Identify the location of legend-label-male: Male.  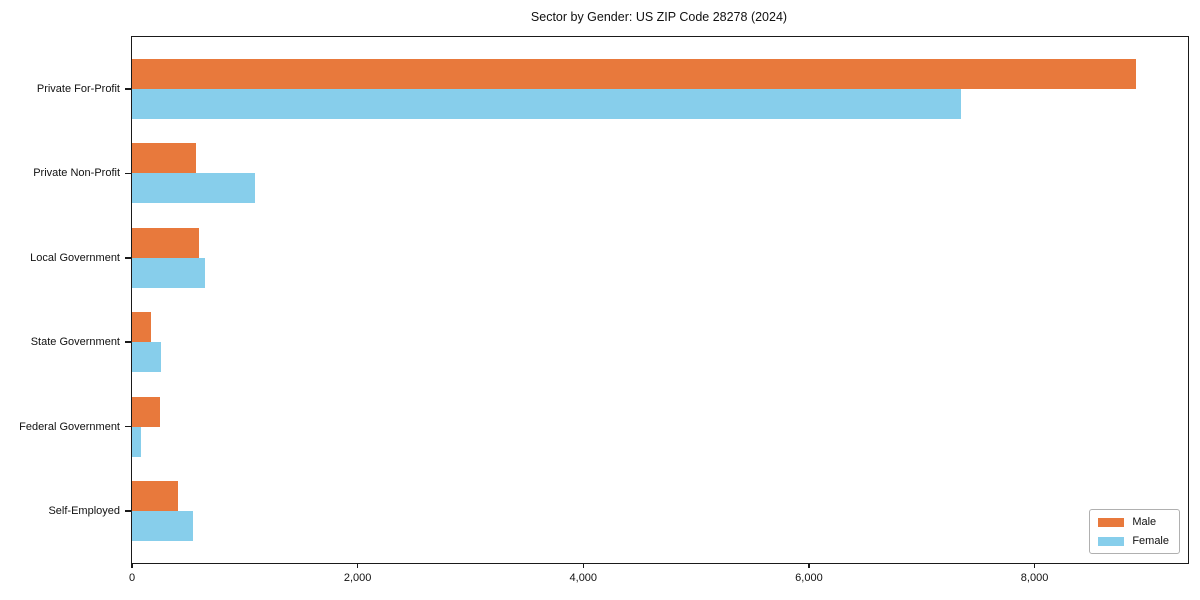
(1144, 522).